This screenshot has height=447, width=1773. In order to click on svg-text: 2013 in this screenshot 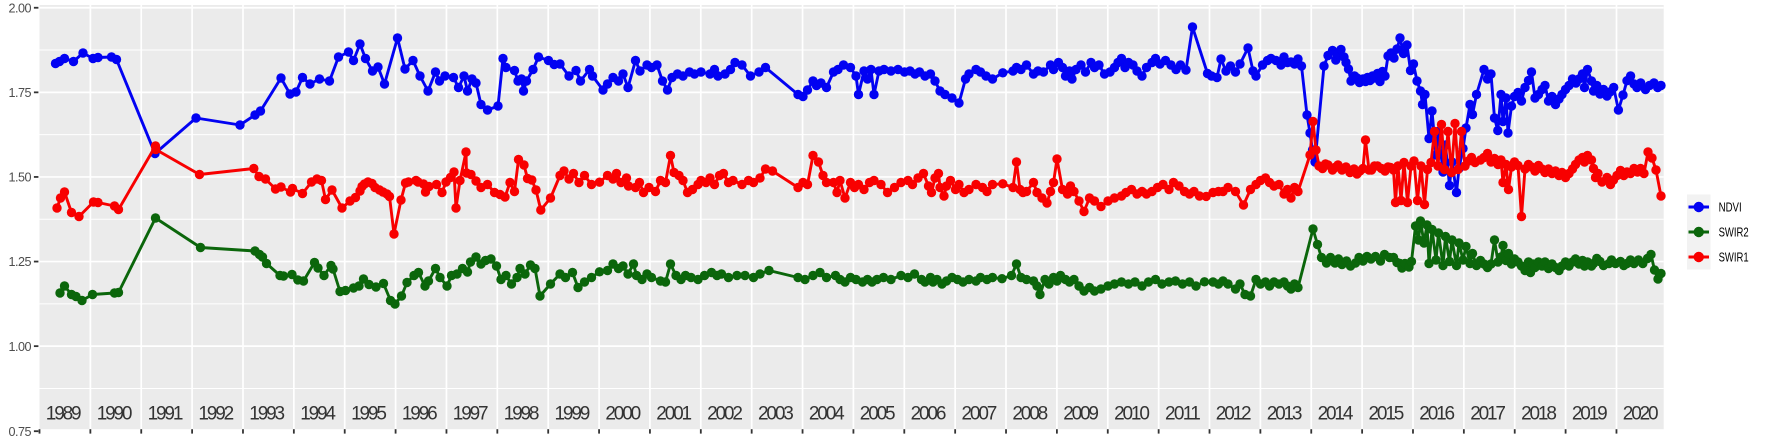, I will do `click(1285, 413)`.